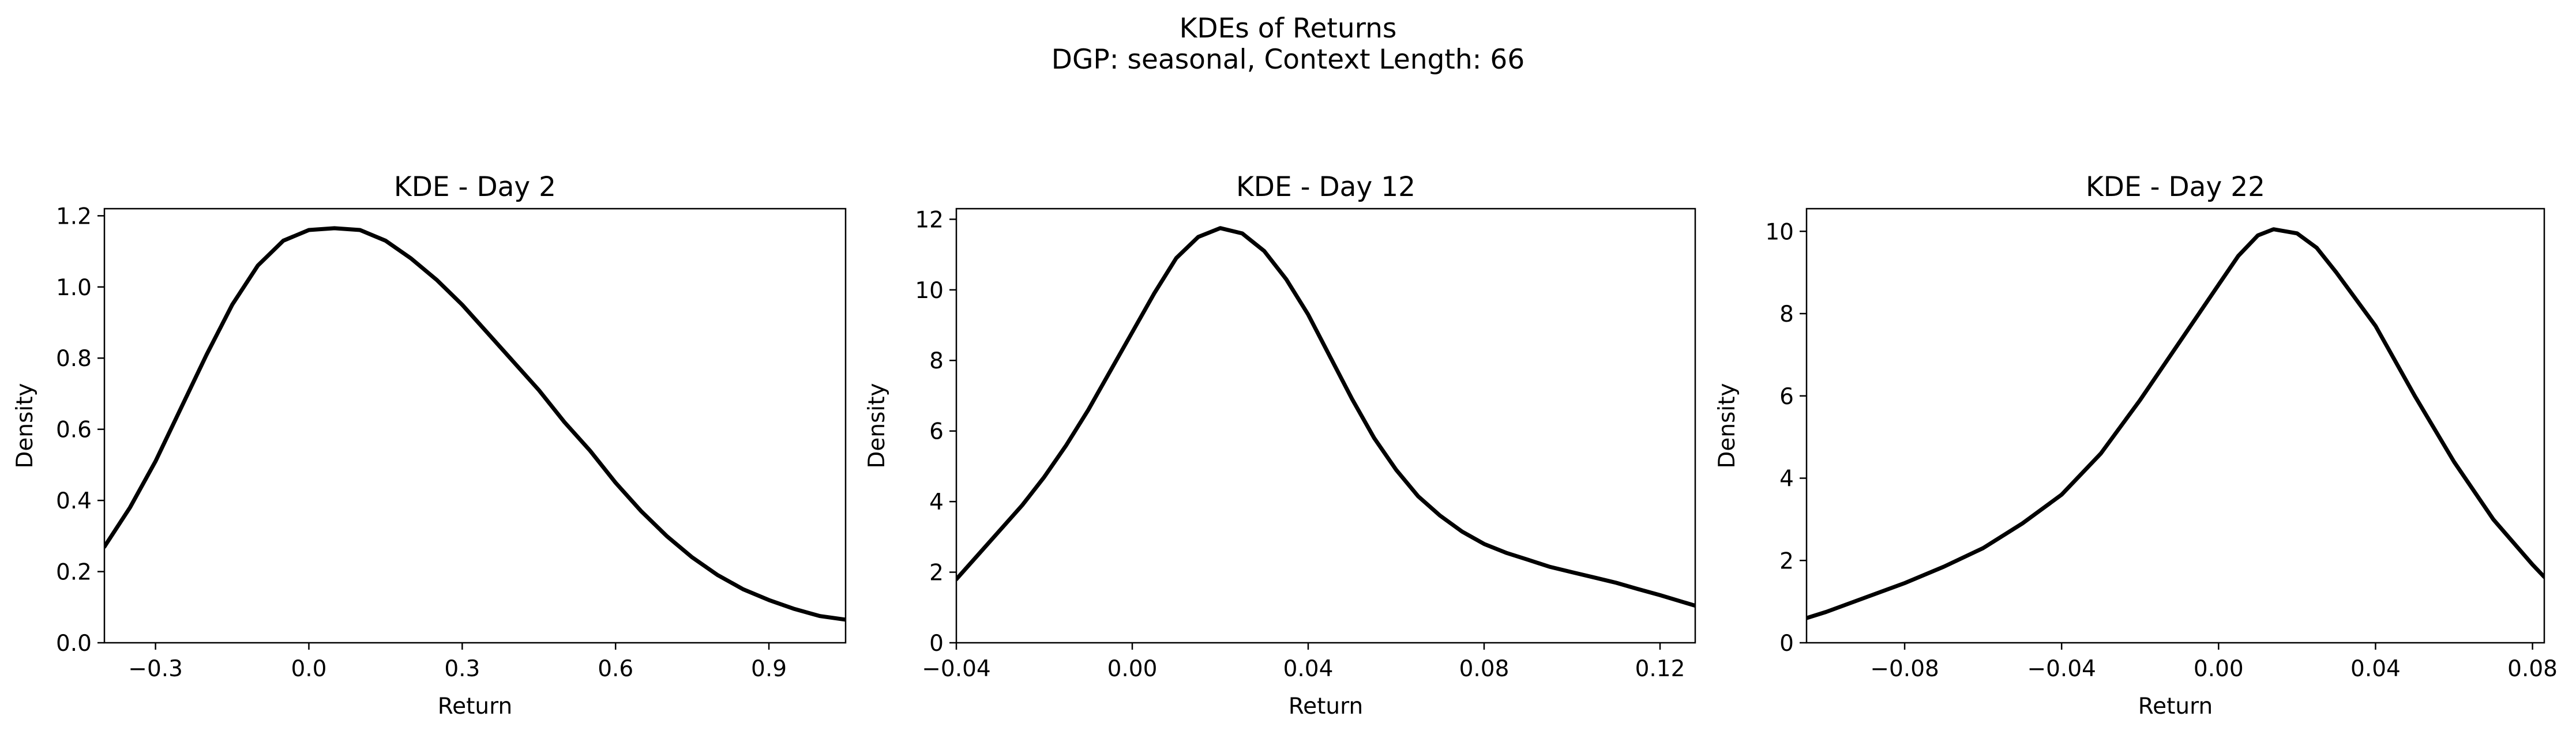 Image resolution: width=2576 pixels, height=735 pixels. I want to click on x-tick-label: 0.6, so click(615, 669).